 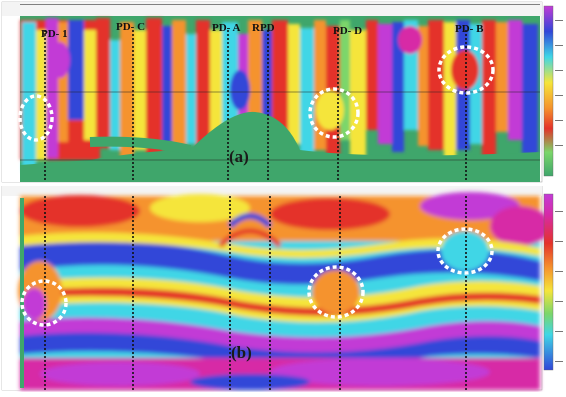 I want to click on panel-b-edge-strip, so click(x=22, y=293).